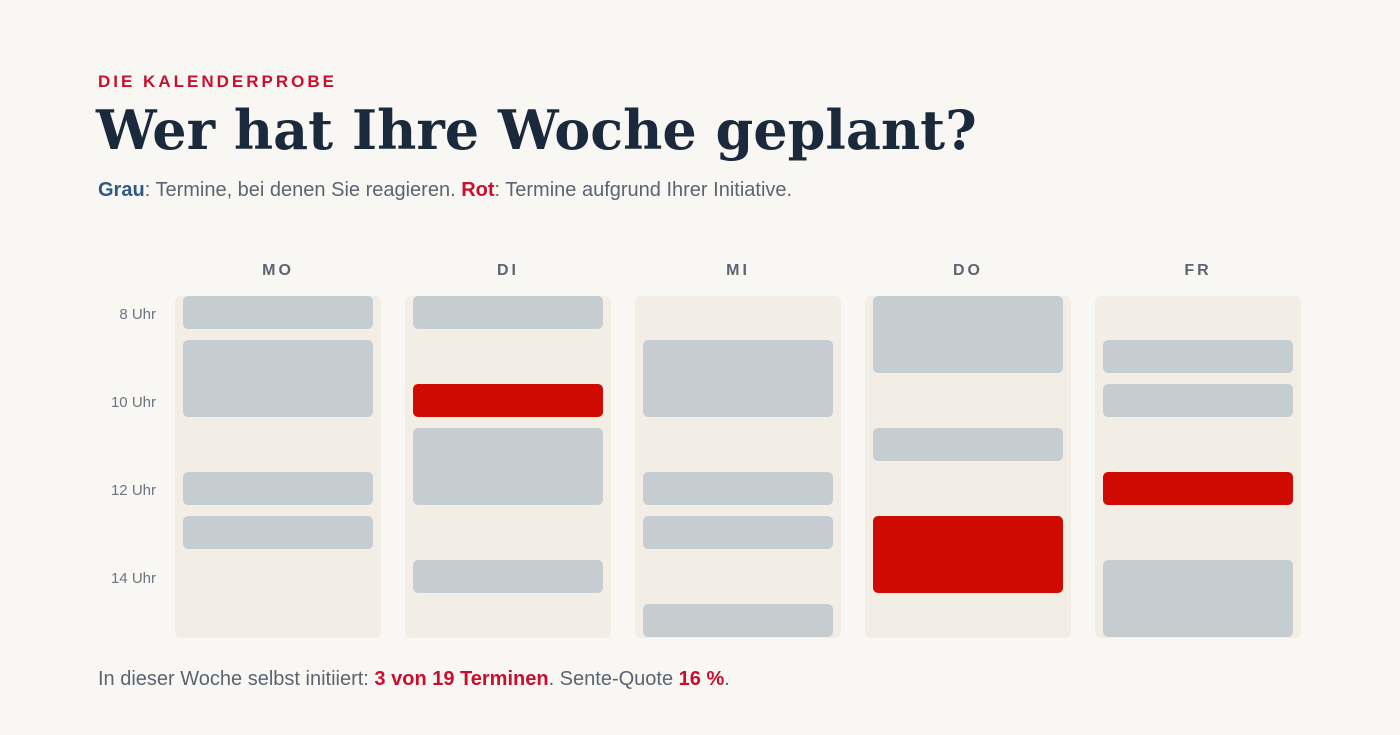 This screenshot has height=735, width=1400. Describe the element at coordinates (121, 190) in the screenshot. I see `legend-grau-label: Grau` at that location.